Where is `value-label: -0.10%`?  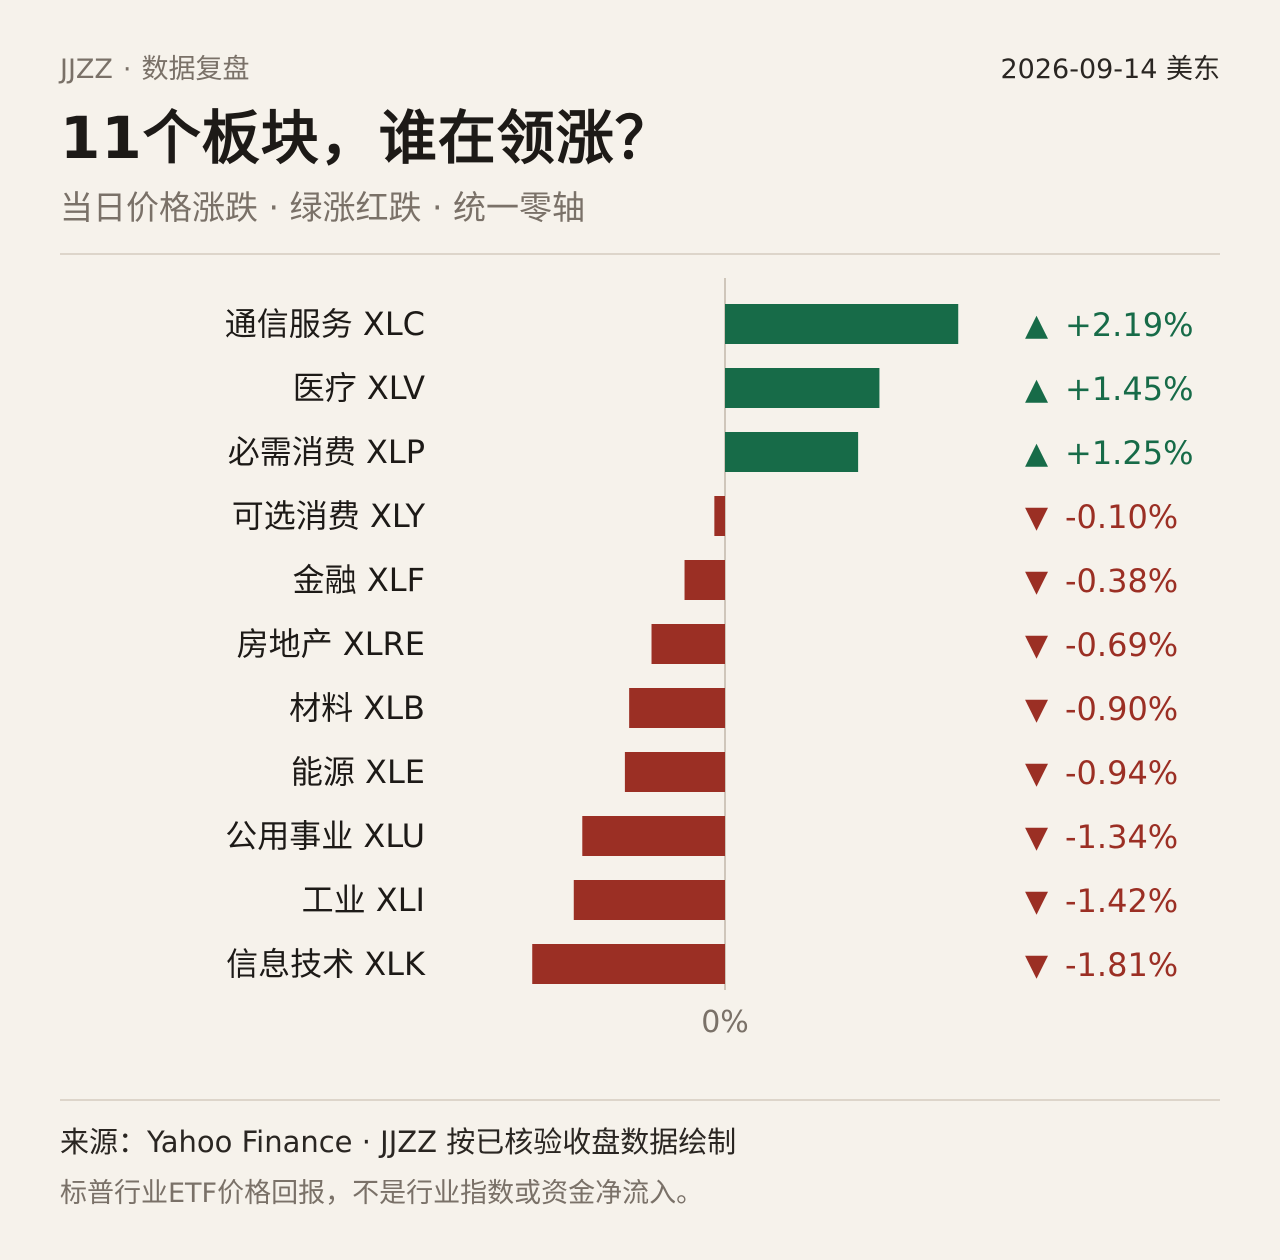
value-label: -0.10% is located at coordinates (1121, 517).